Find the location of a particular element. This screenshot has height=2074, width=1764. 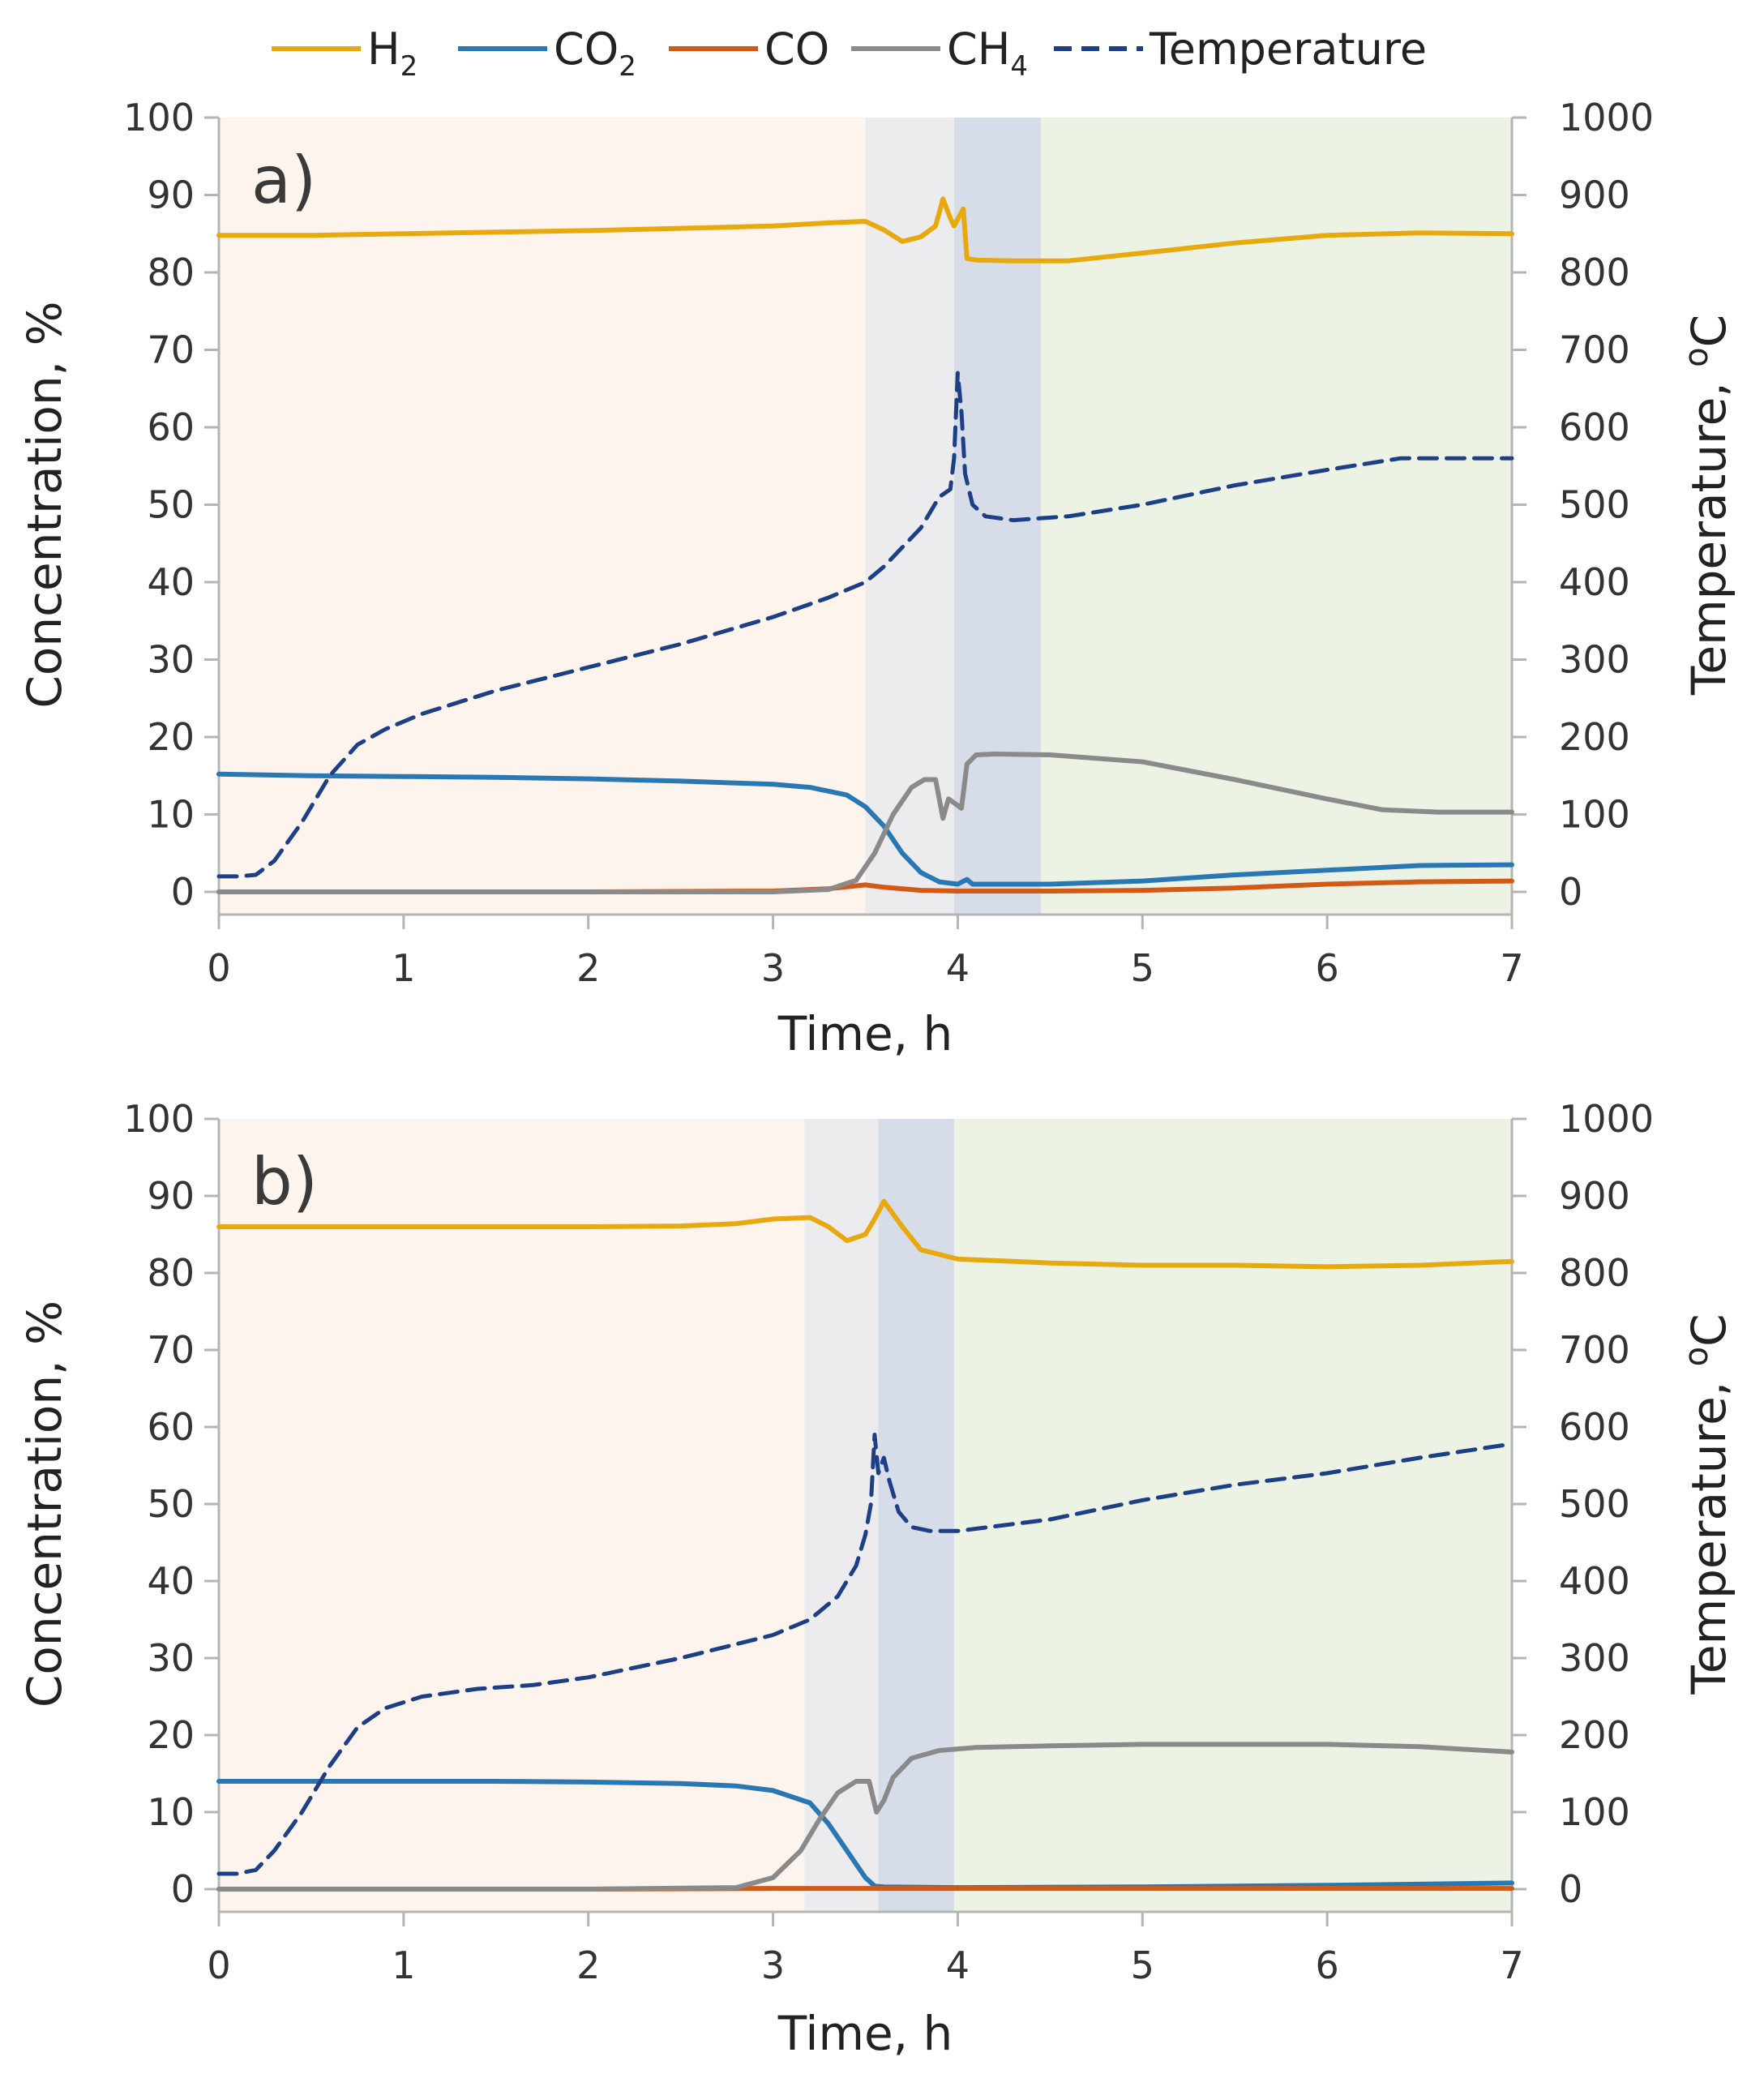

legend-label-CO2: CO2 is located at coordinates (595, 53).